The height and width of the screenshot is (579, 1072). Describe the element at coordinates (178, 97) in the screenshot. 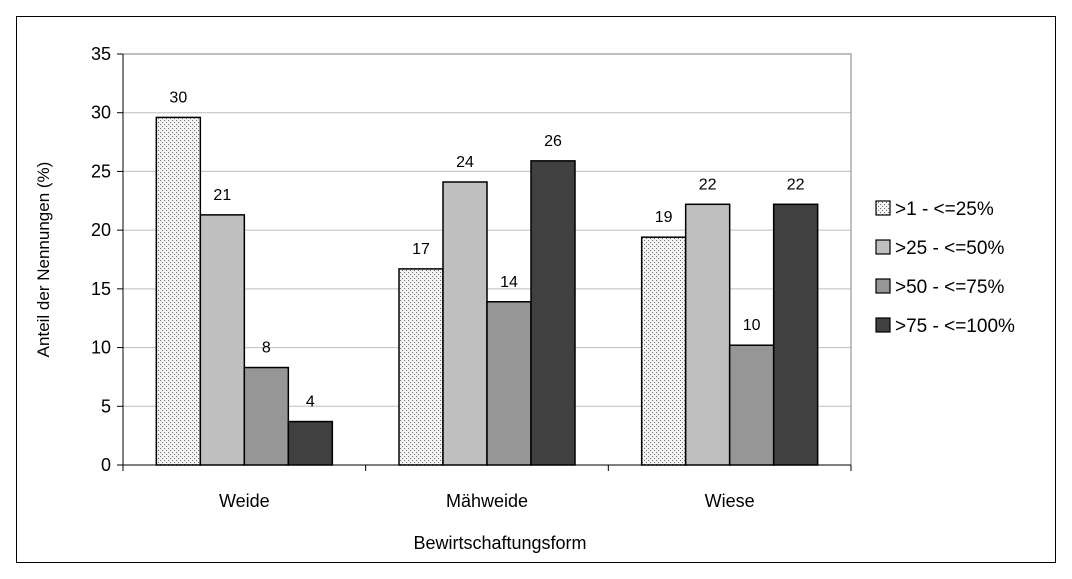

I see `data-label: 30` at that location.